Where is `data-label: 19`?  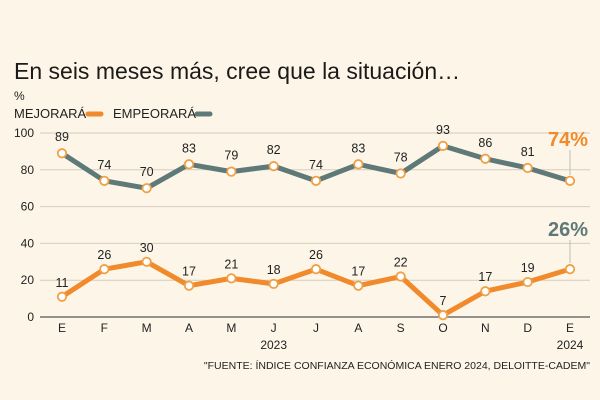
data-label: 19 is located at coordinates (528, 268).